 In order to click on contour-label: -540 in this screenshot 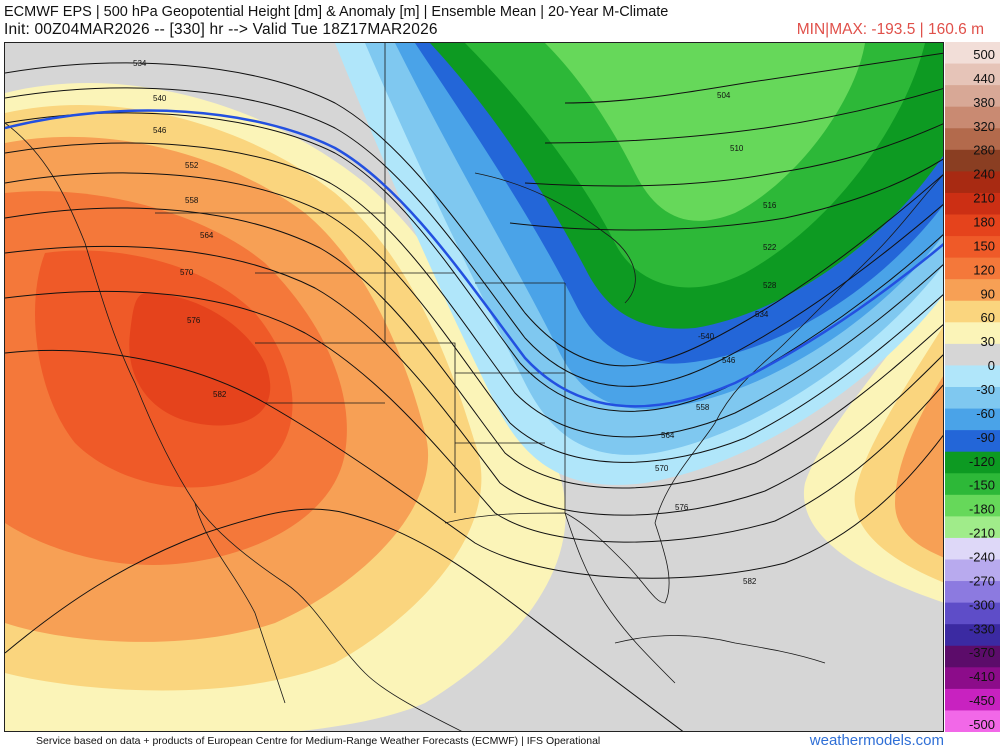, I will do `click(706, 336)`.